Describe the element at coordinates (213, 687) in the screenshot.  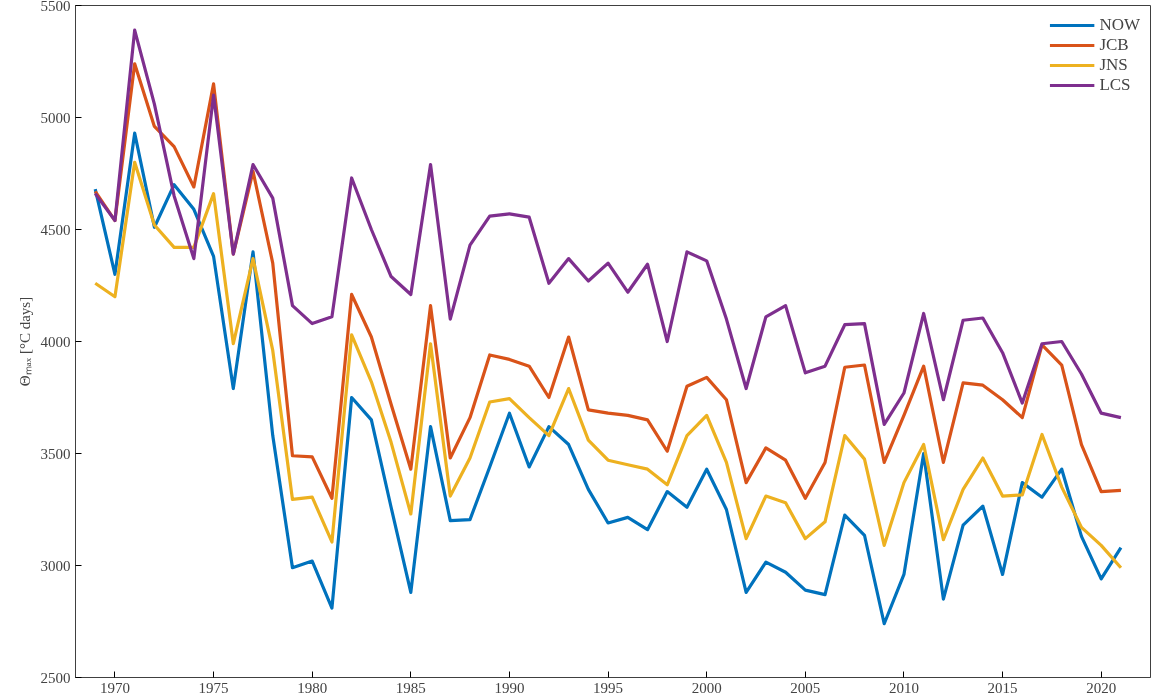
I see `x-tick-label: 1975` at that location.